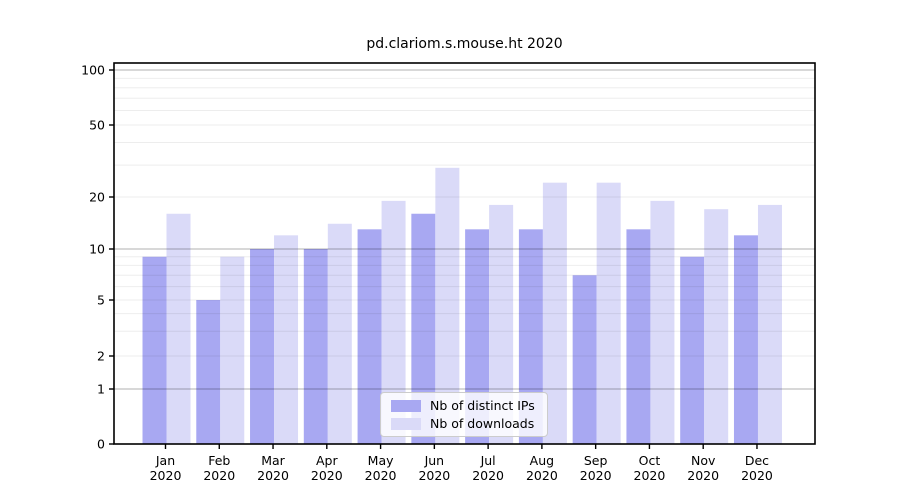 The width and height of the screenshot is (900, 500). Describe the element at coordinates (662, 322) in the screenshot. I see `bar-downloads-oct` at that location.